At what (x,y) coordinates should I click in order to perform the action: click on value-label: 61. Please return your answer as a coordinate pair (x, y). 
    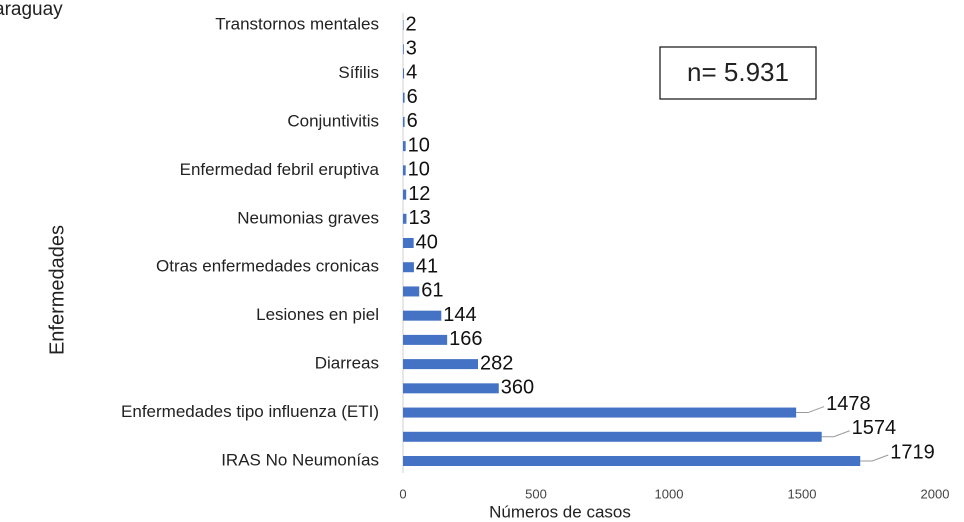
    Looking at the image, I should click on (432, 291).